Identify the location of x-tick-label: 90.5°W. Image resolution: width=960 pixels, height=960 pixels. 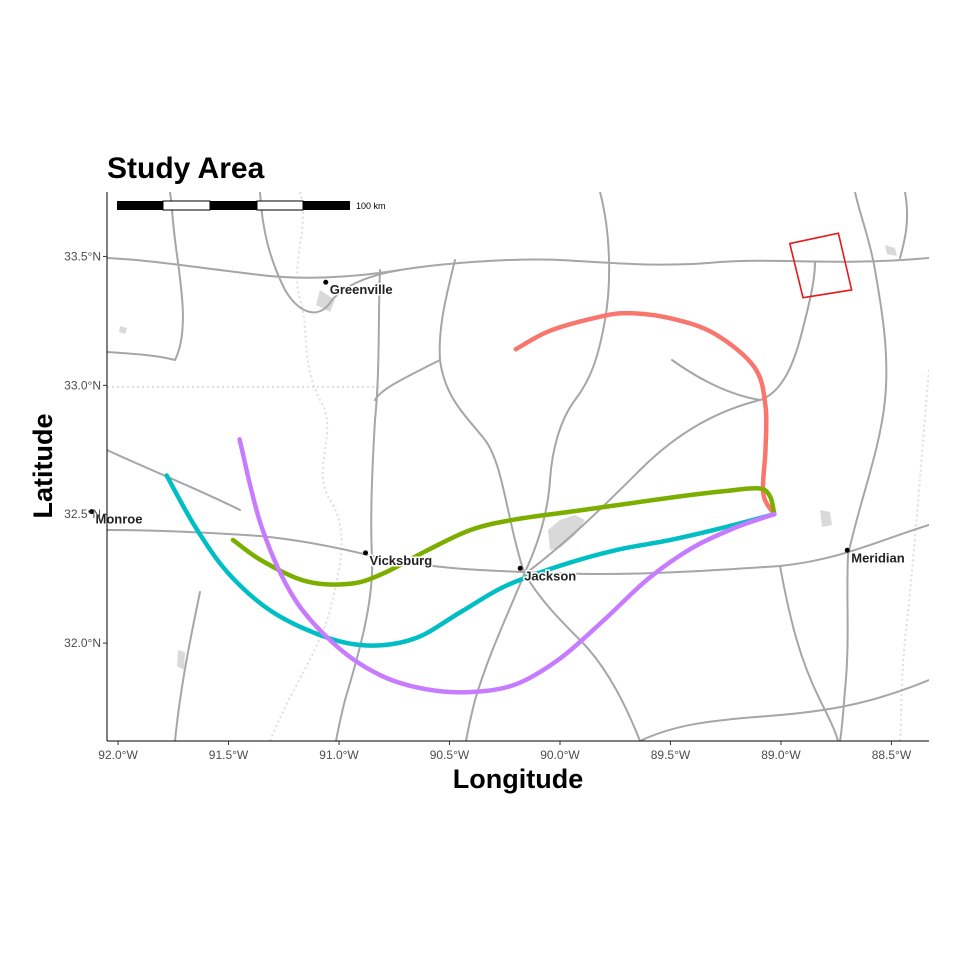
(450, 755).